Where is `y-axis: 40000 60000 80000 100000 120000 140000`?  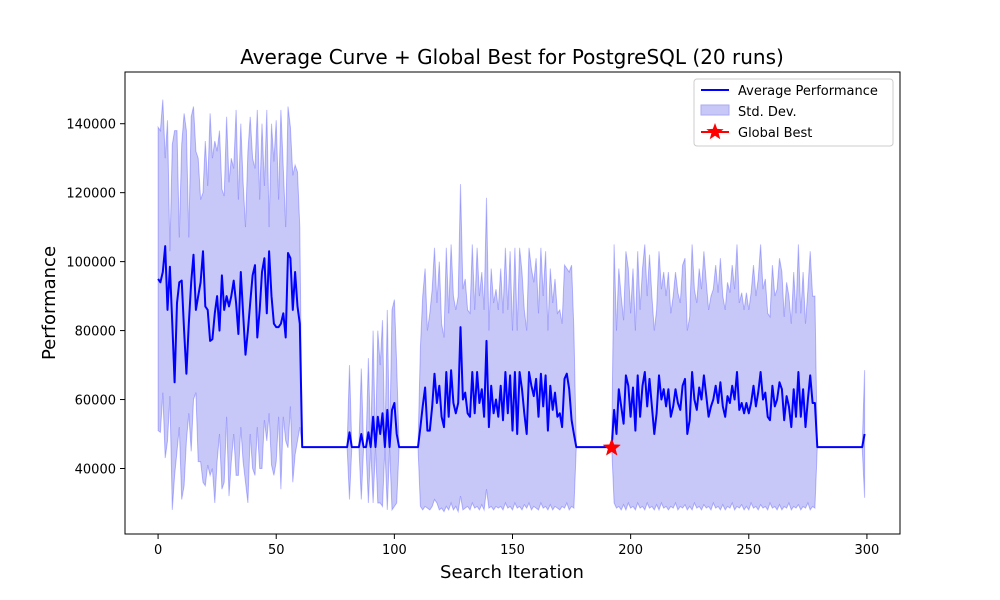 y-axis: 40000 60000 80000 100000 120000 140000 is located at coordinates (95, 297).